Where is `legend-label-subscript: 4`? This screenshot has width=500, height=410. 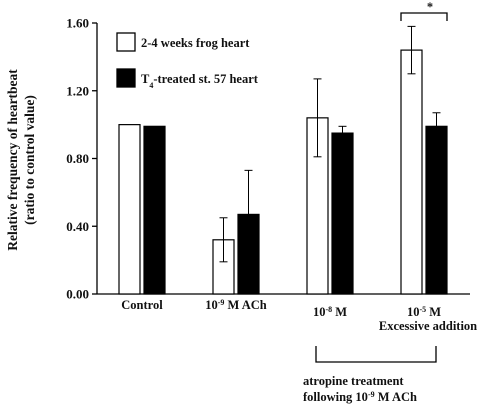
legend-label-subscript: 4 is located at coordinates (151, 85).